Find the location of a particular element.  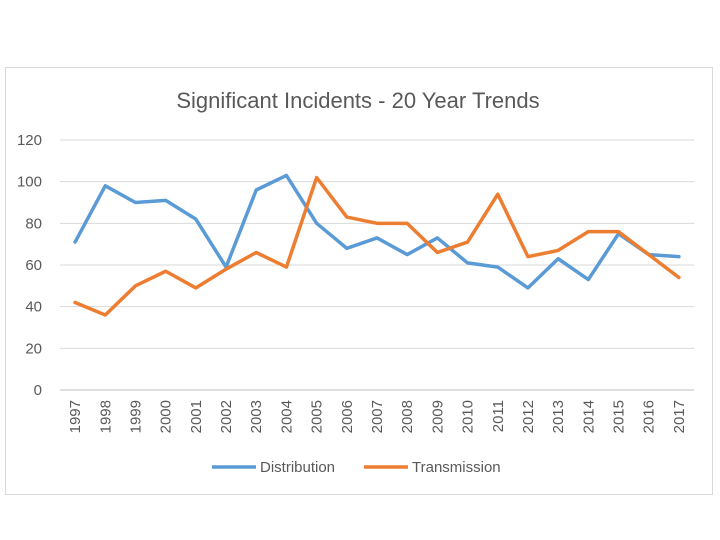

legend-item-transmission: Transmission is located at coordinates (432, 467).